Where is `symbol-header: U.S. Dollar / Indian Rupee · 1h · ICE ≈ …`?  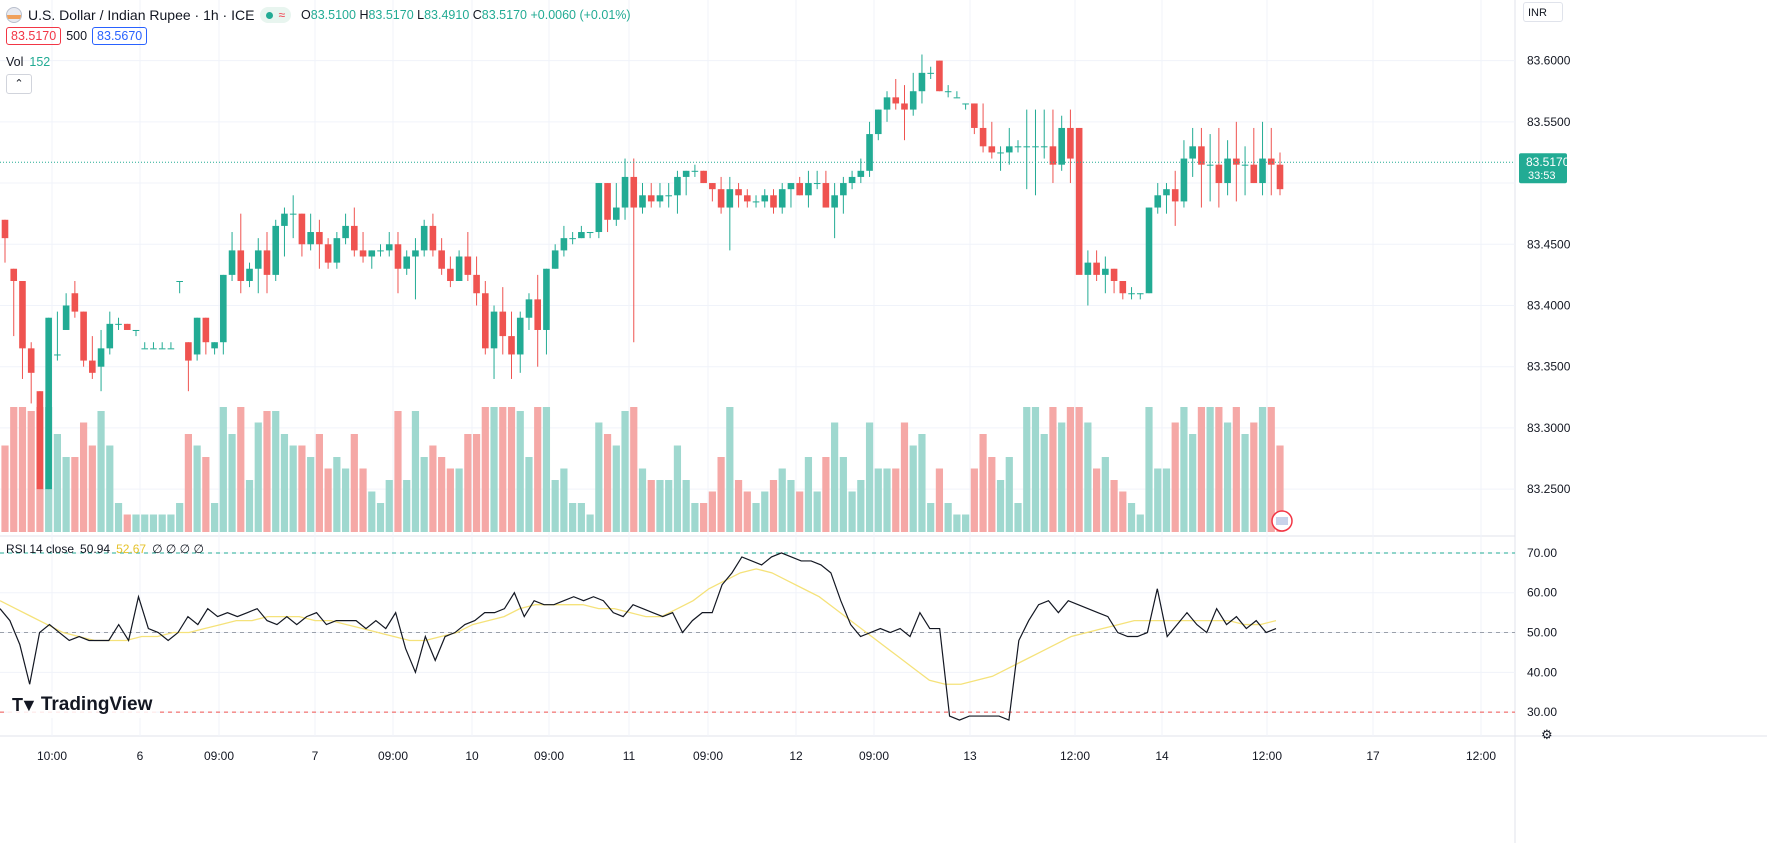
symbol-header: U.S. Dollar / Indian Rupee · 1h · ICE ≈ … is located at coordinates (318, 15).